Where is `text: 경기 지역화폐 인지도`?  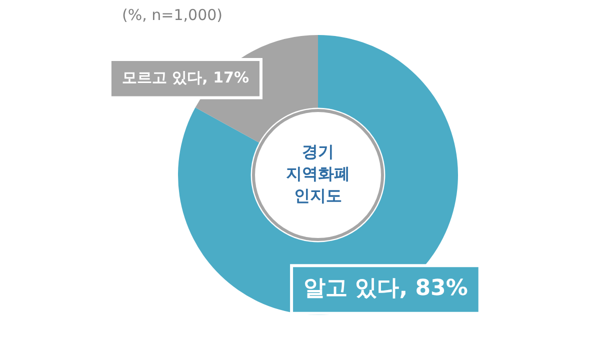
text: 경기 지역화폐 인지도 is located at coordinates (318, 174).